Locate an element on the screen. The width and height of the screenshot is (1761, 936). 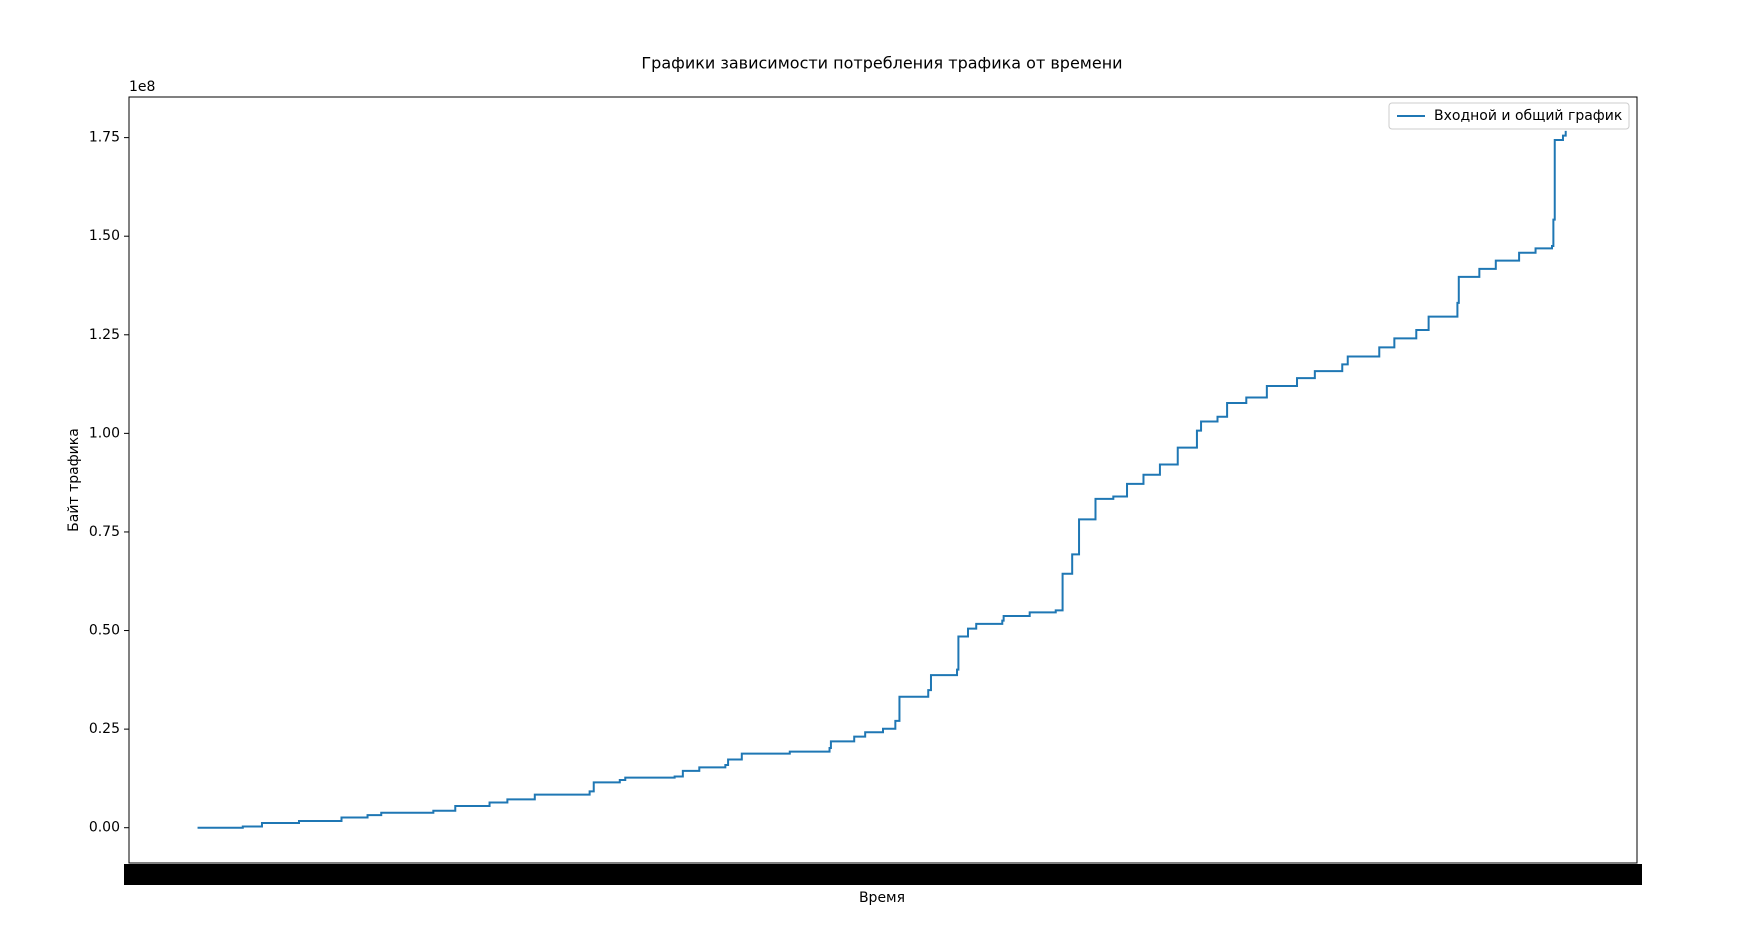
legend: Входной и общий график is located at coordinates (1509, 116).